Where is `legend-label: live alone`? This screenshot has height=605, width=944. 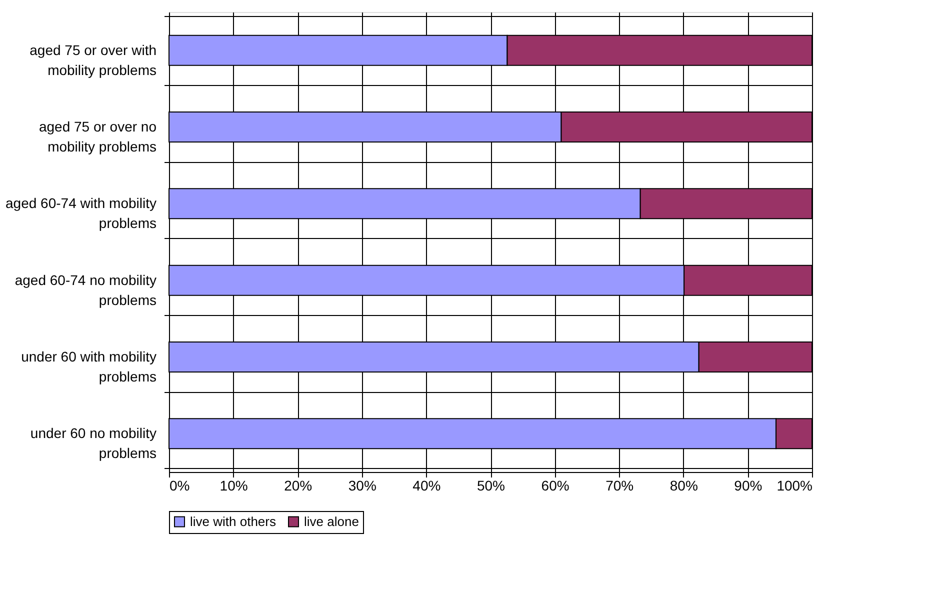 legend-label: live alone is located at coordinates (331, 521).